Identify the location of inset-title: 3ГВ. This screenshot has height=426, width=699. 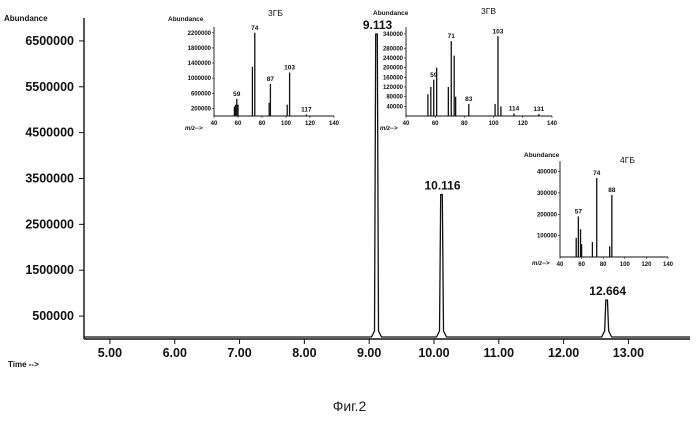
(488, 11).